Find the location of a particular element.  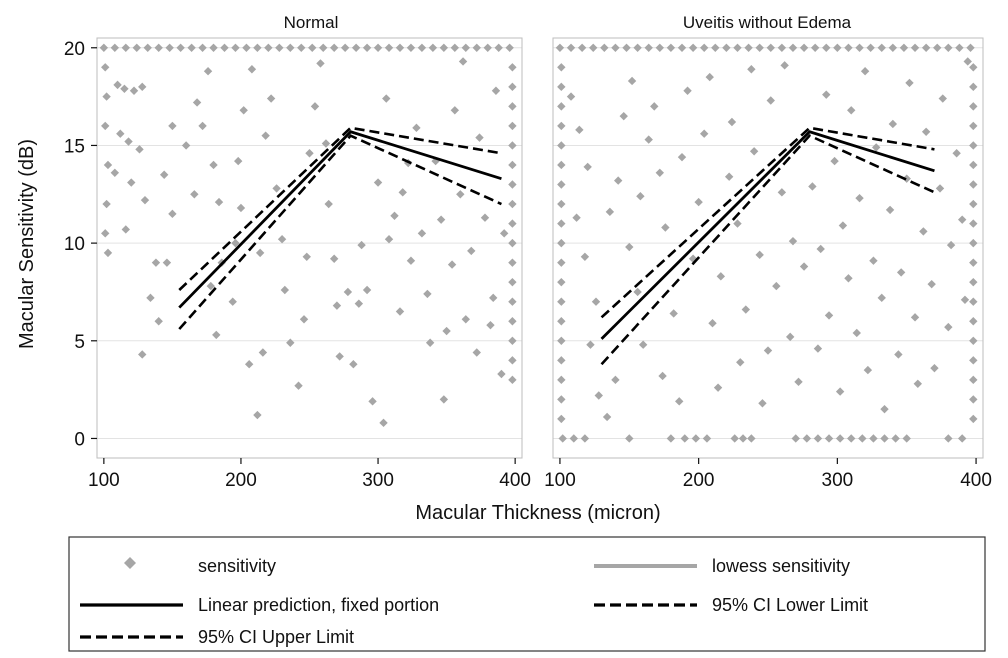

x-axis-ticks: 100 200 300 400 is located at coordinates (768, 474).